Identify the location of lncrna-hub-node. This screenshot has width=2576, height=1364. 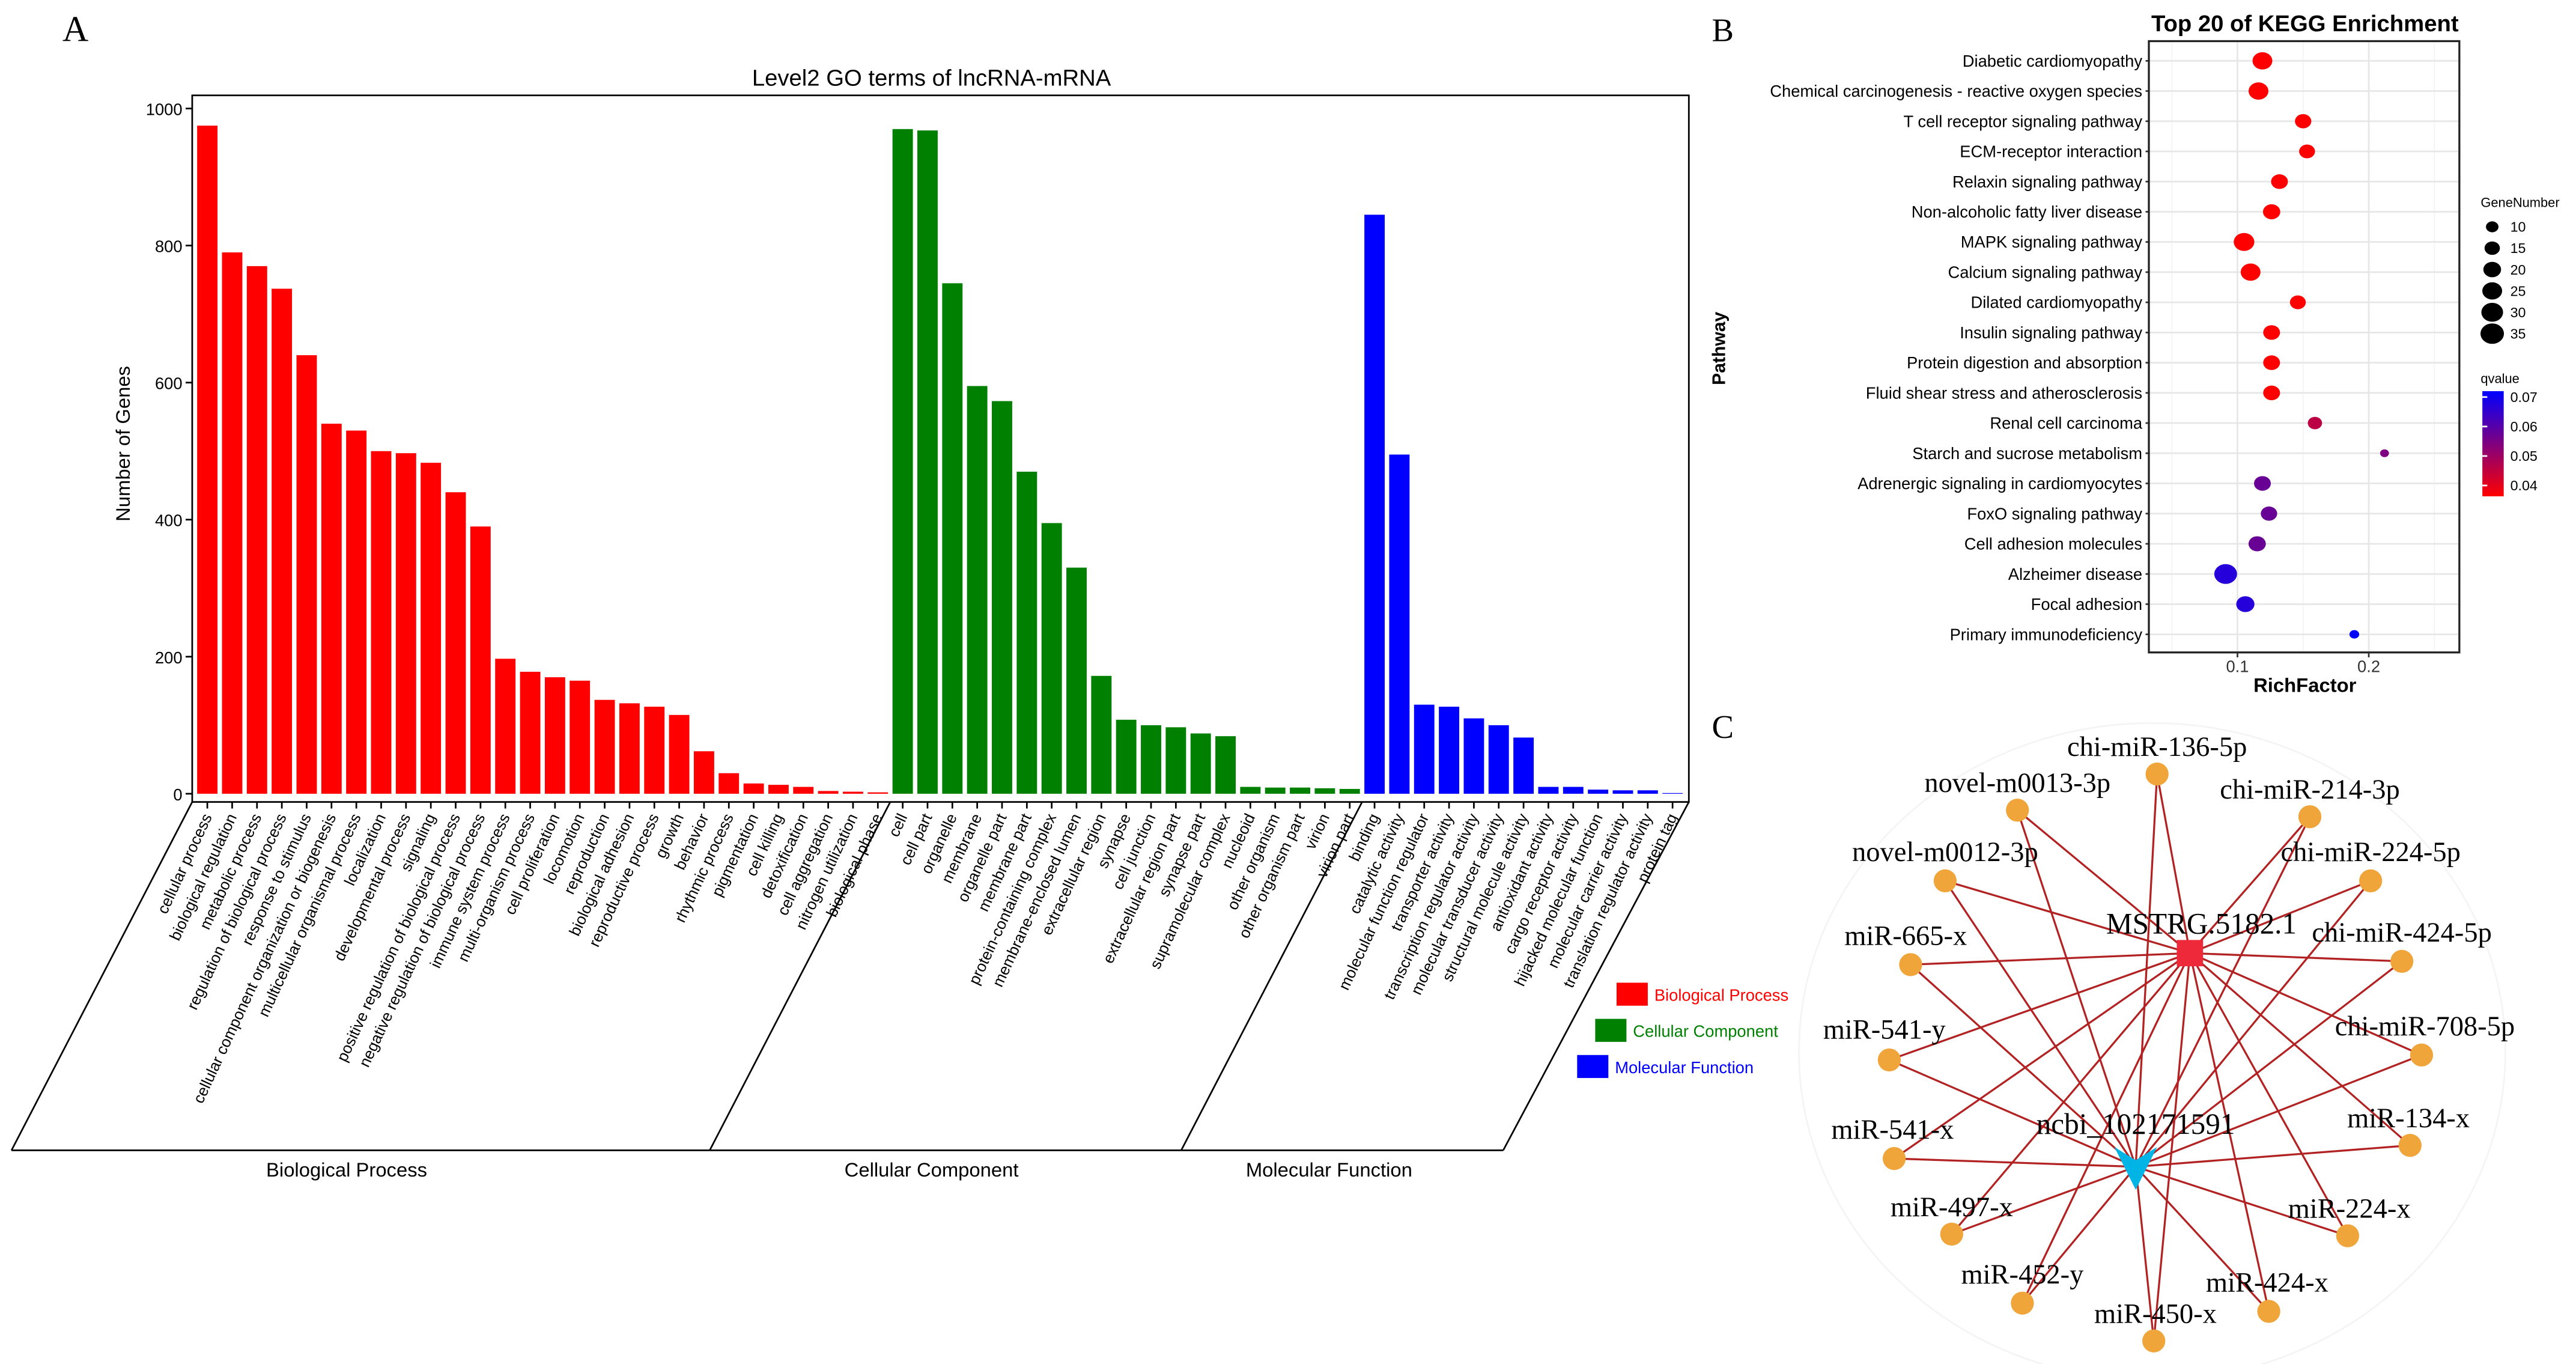
(2190, 953).